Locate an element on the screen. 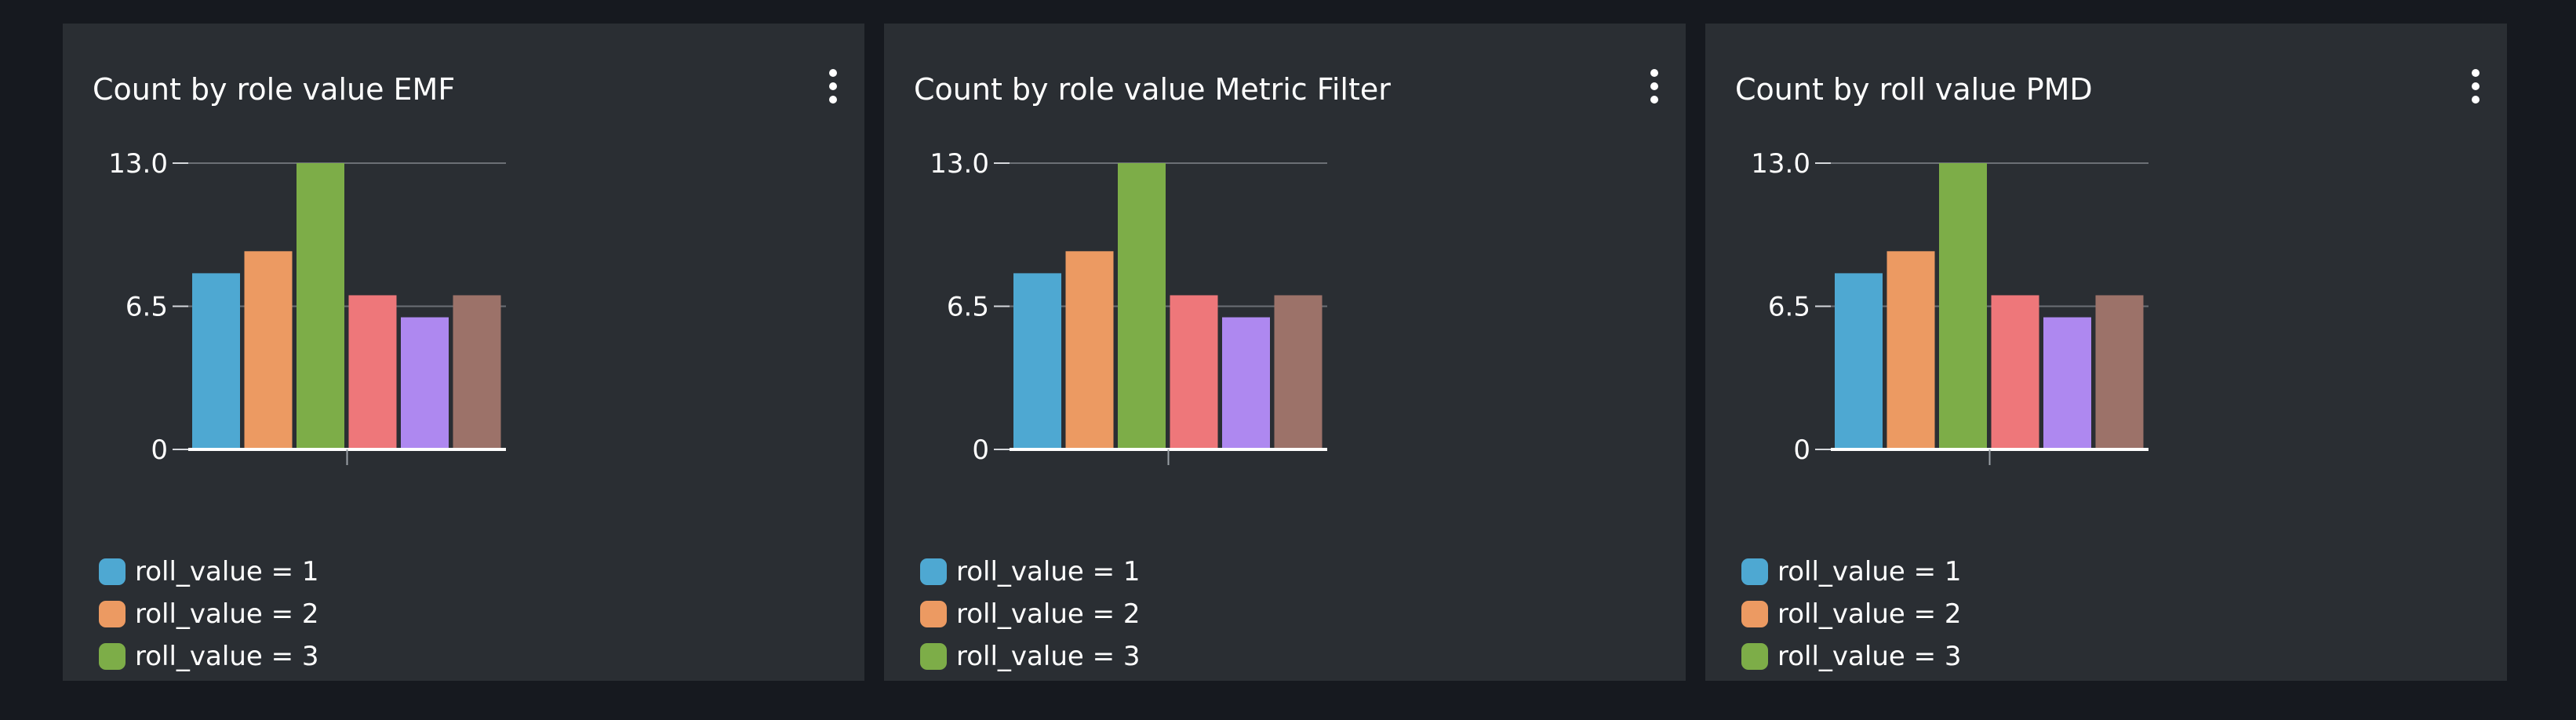  widget-title: Count by role value Metric Filter is located at coordinates (1152, 89).